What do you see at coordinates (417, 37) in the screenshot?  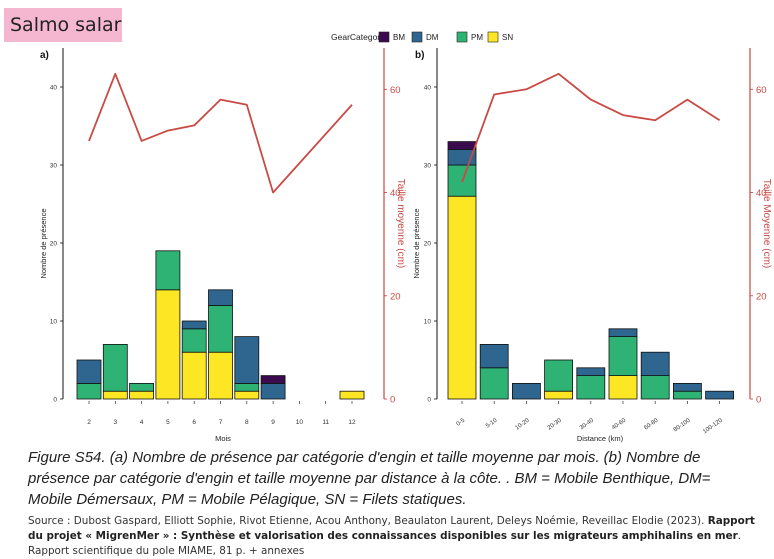 I see `legend-swatch-dm` at bounding box center [417, 37].